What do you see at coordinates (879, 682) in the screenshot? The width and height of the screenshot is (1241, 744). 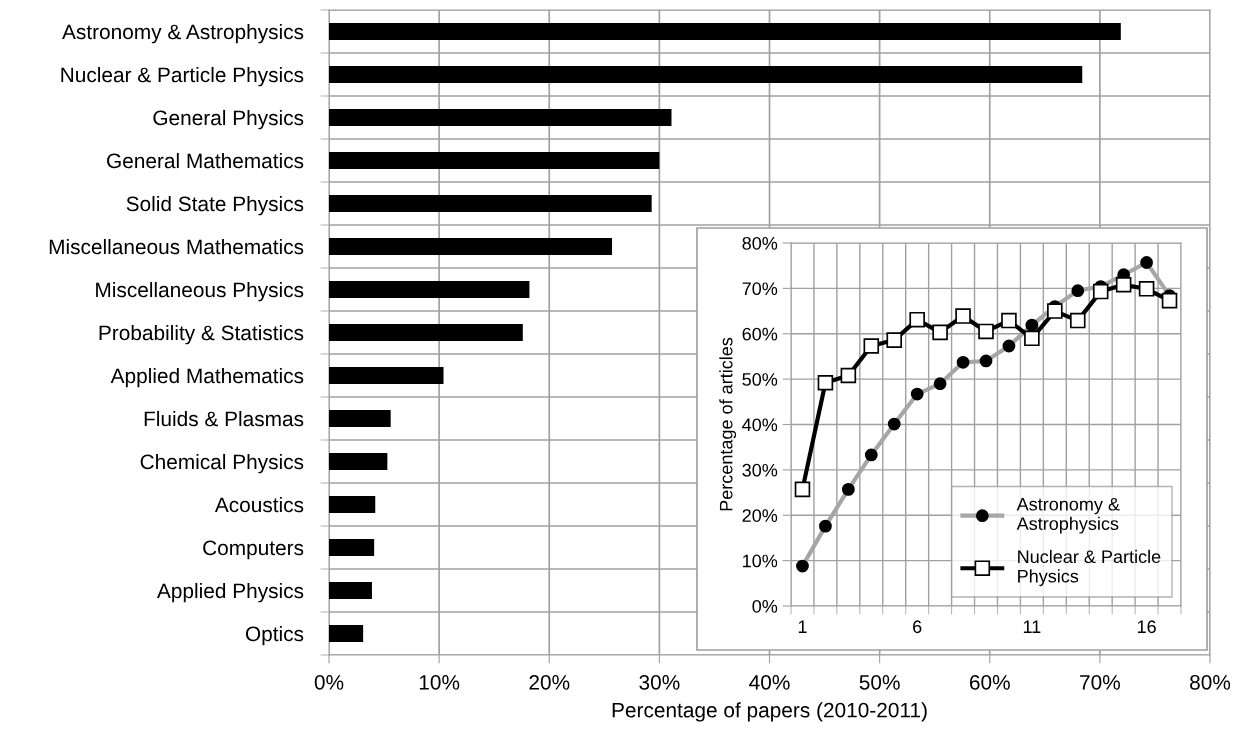 I see `x-tick-label: 50%` at bounding box center [879, 682].